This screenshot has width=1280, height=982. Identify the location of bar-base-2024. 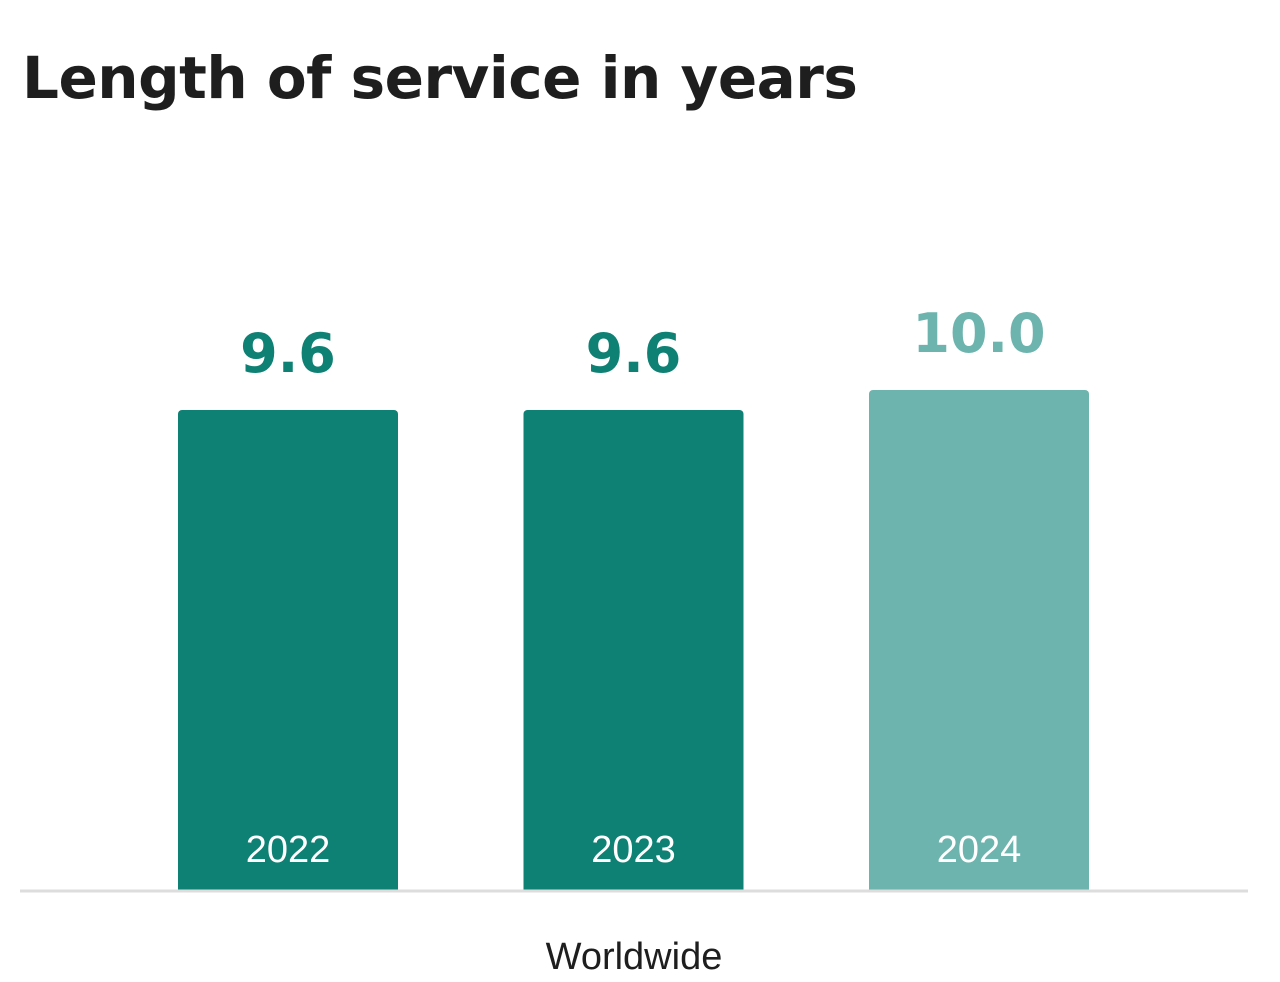
(979, 886).